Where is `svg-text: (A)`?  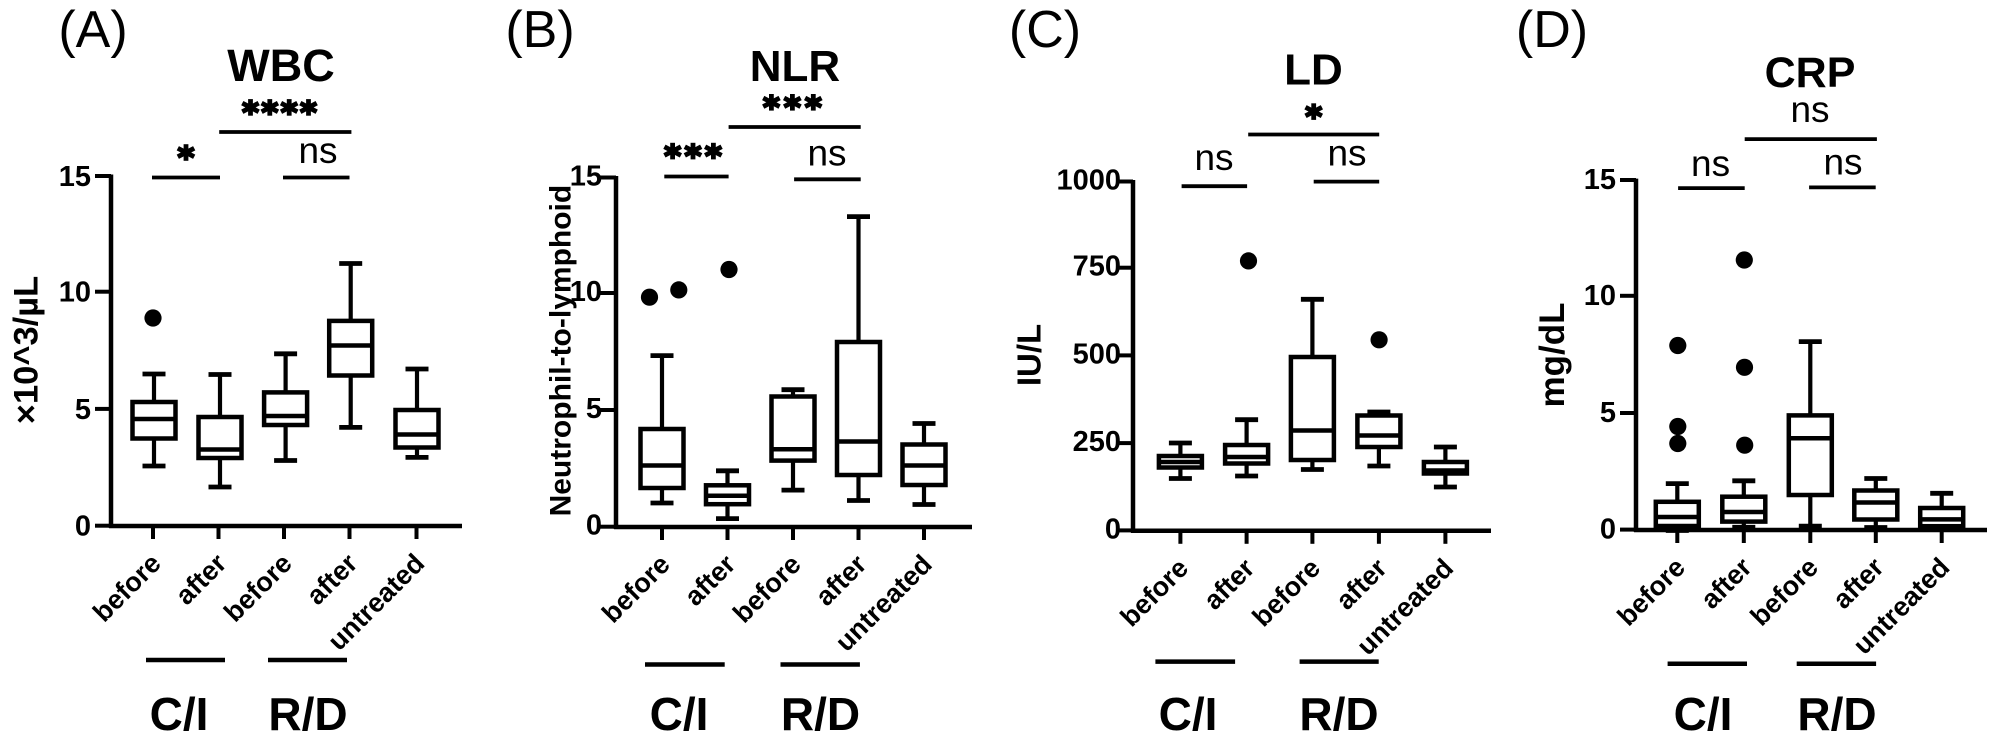 svg-text: (A) is located at coordinates (92, 30).